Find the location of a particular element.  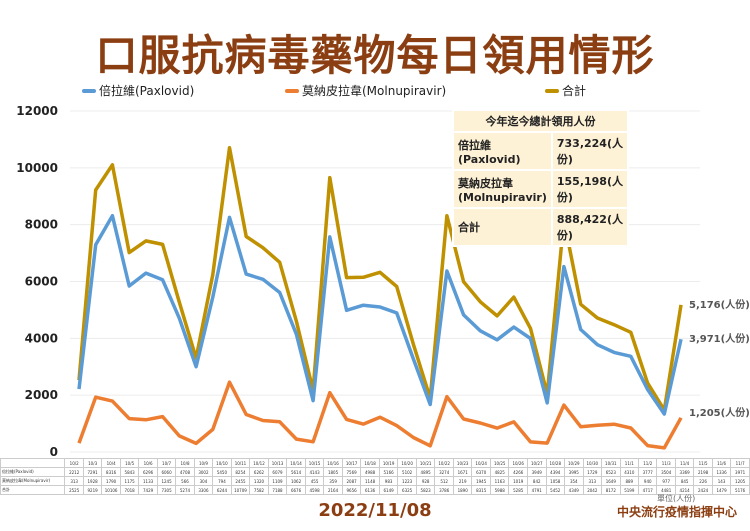

table-value-cell: 7305 is located at coordinates (166, 490).